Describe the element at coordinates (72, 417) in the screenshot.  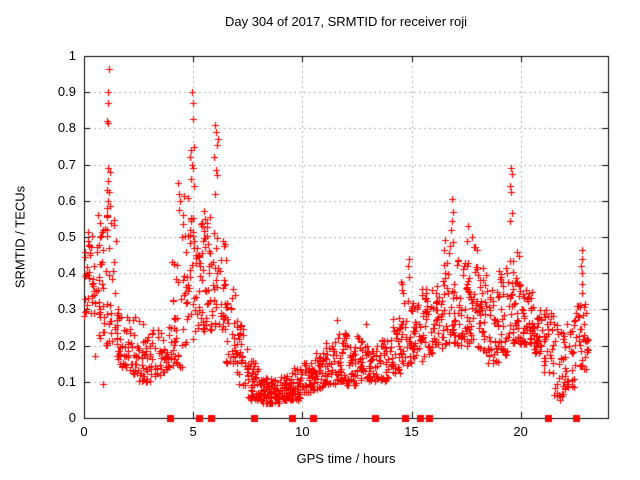
I see `y-tick-label: 0` at that location.